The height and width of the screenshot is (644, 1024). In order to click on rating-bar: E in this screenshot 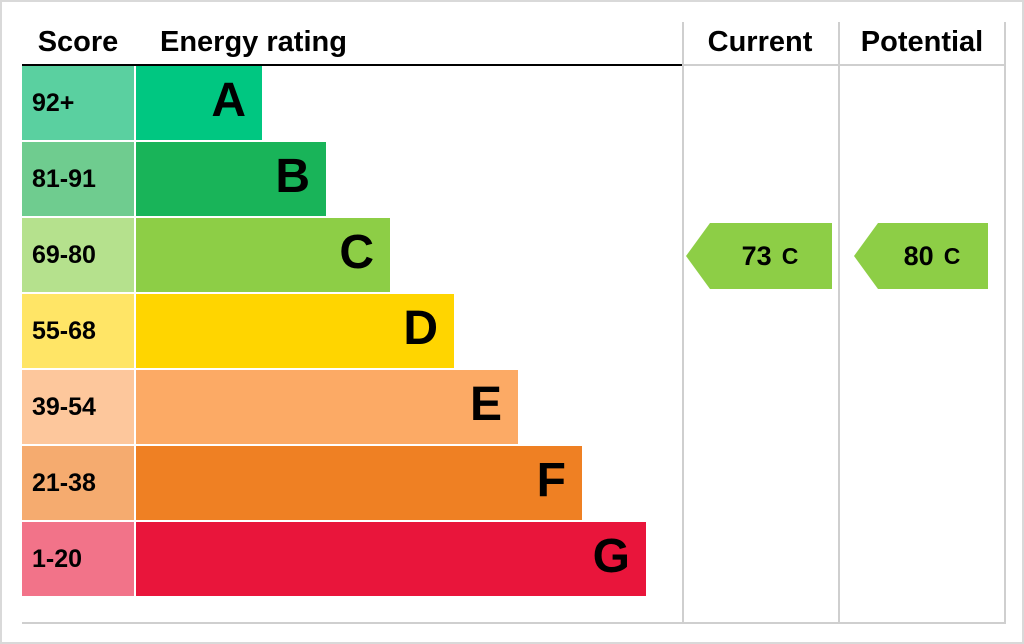, I will do `click(327, 407)`.